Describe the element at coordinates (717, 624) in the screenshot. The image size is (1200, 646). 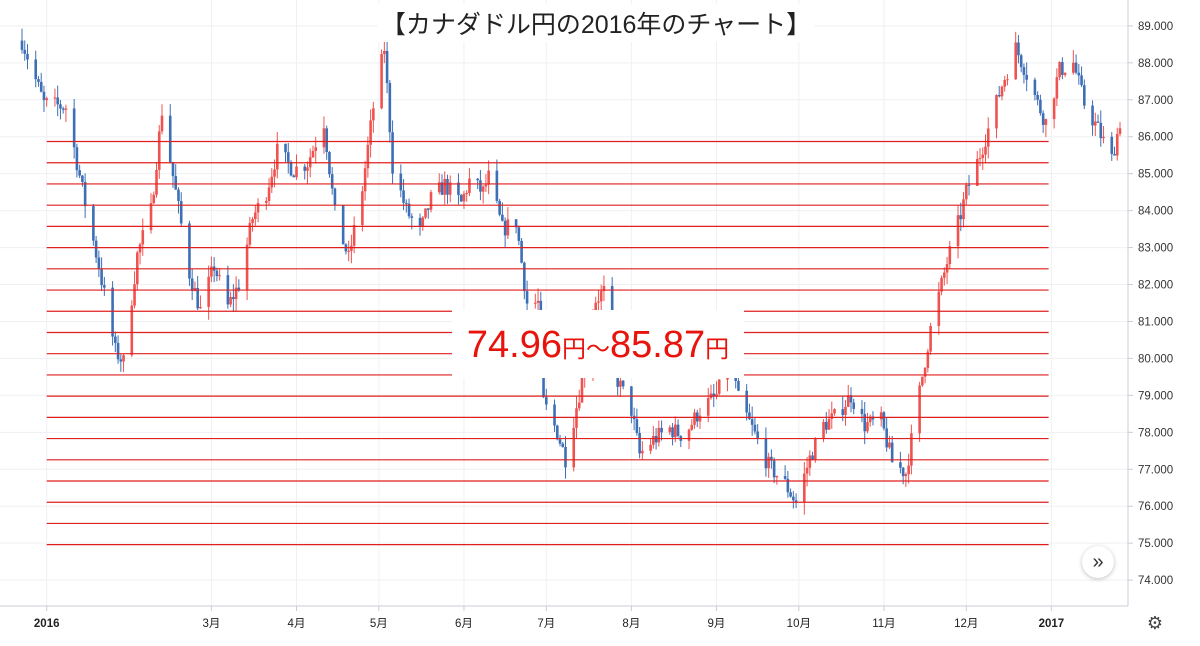
I see `x-tick-label: 9月` at that location.